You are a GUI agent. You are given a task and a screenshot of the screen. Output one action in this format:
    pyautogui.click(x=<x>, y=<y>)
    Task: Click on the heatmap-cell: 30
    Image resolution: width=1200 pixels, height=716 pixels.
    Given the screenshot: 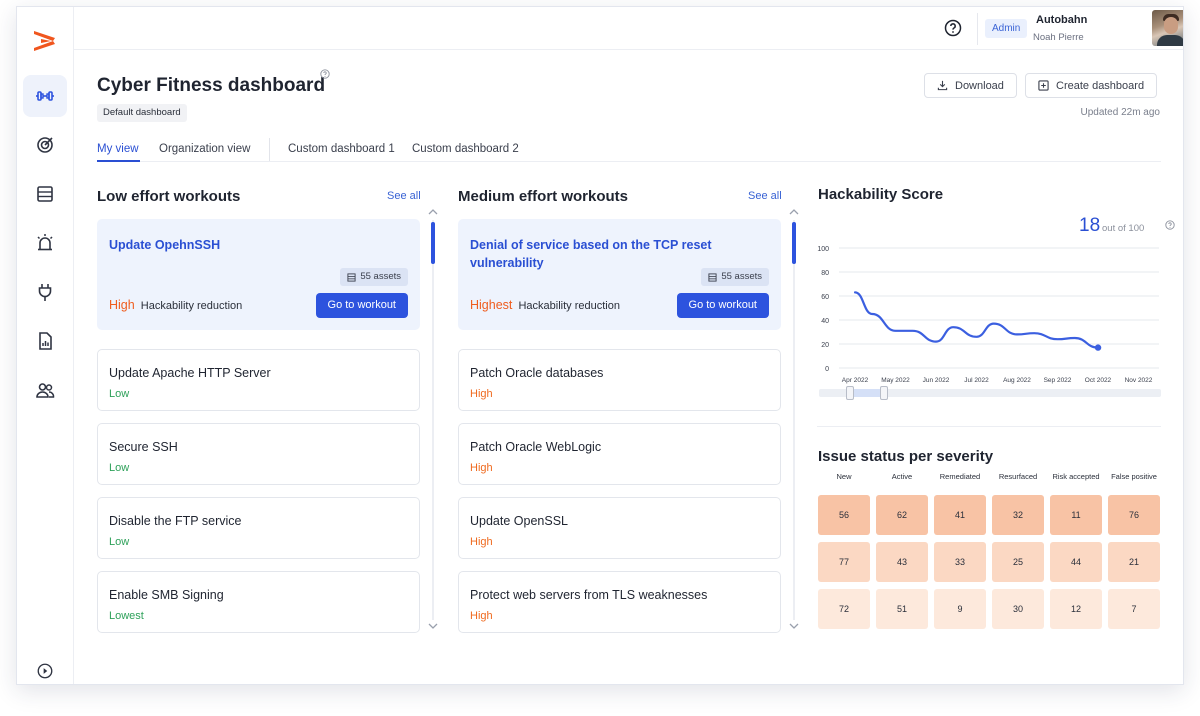 What is the action you would take?
    pyautogui.click(x=1018, y=609)
    